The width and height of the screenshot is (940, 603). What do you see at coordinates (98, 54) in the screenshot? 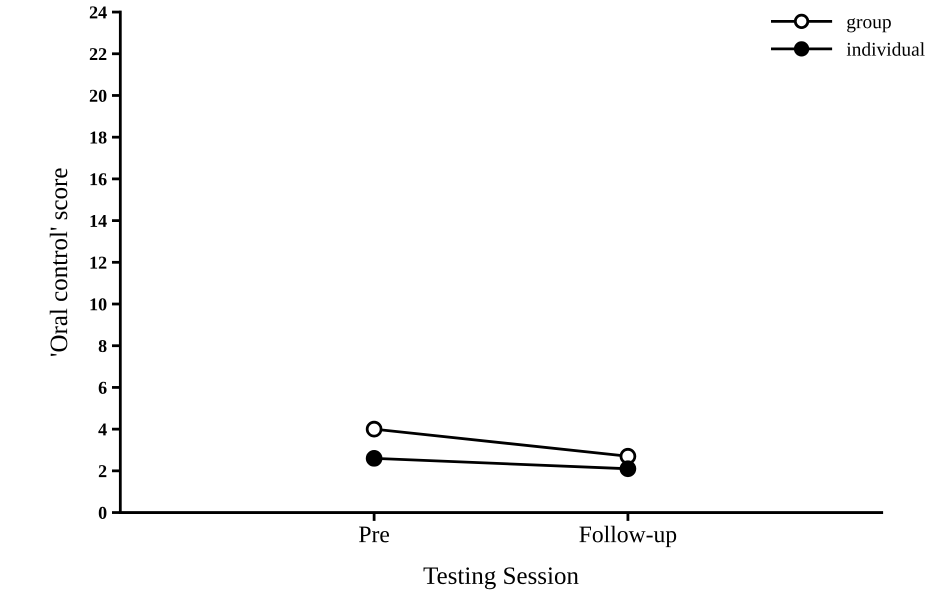
I see `y-tick-label: 22` at bounding box center [98, 54].